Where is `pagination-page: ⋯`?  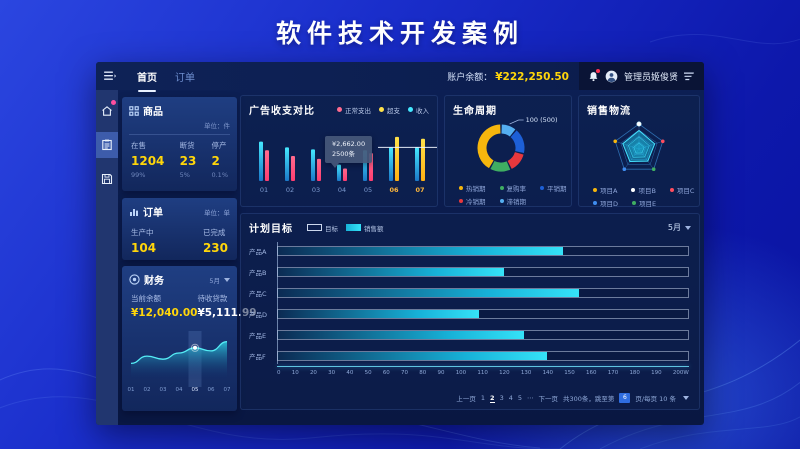
pagination-page: ⋯ is located at coordinates (530, 398).